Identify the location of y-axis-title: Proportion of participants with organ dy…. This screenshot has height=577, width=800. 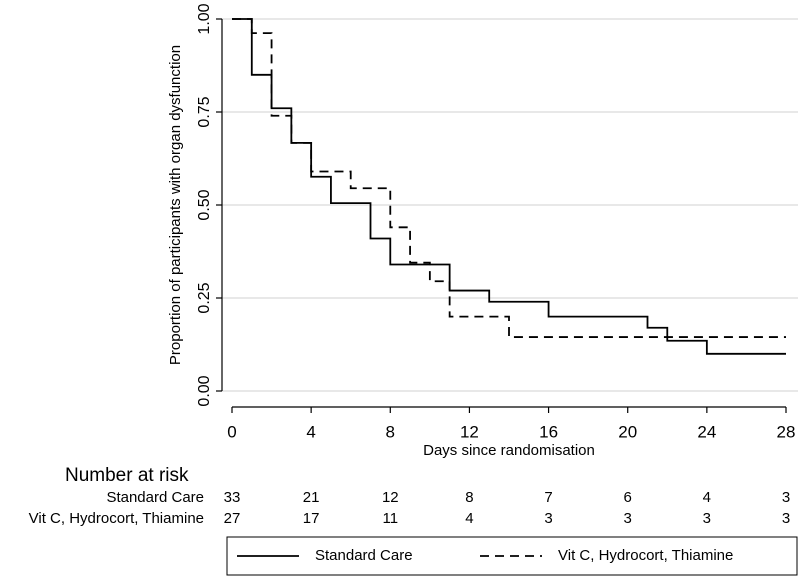
(175, 205).